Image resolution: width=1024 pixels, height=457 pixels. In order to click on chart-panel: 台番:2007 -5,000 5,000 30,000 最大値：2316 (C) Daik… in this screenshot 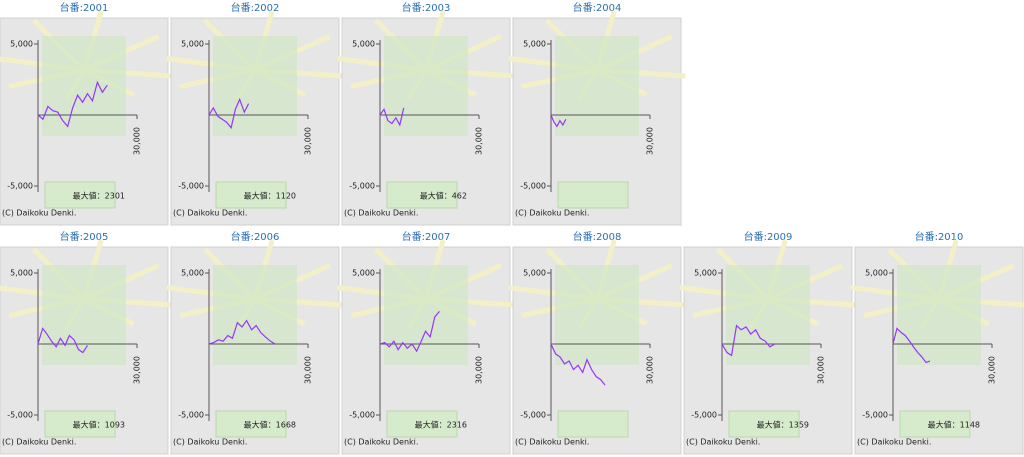, I will do `click(426, 342)`.